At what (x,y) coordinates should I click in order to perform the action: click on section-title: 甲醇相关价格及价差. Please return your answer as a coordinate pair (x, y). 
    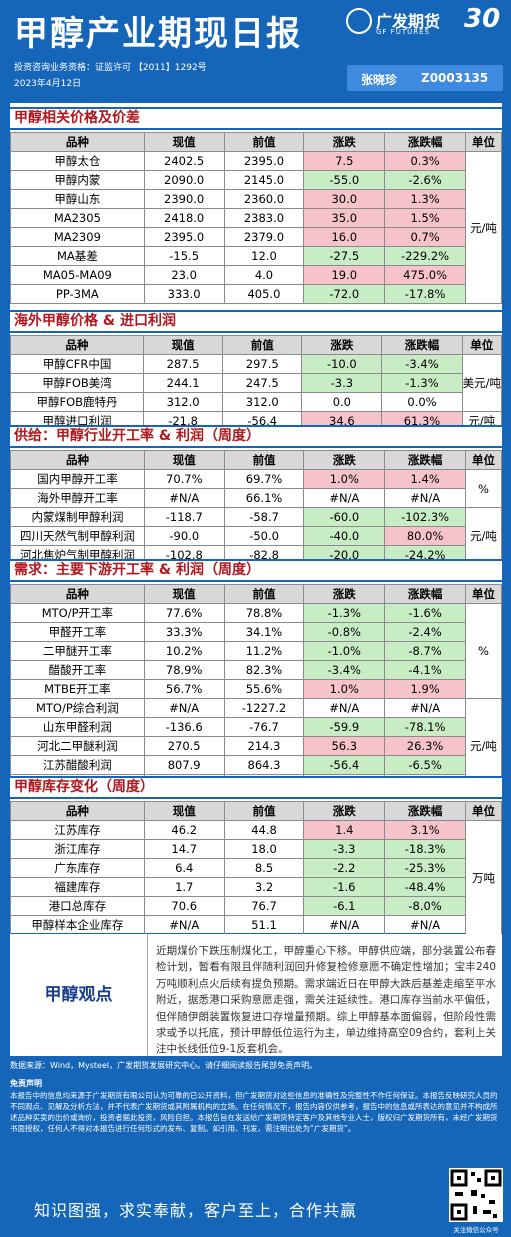
    Looking at the image, I should click on (256, 118).